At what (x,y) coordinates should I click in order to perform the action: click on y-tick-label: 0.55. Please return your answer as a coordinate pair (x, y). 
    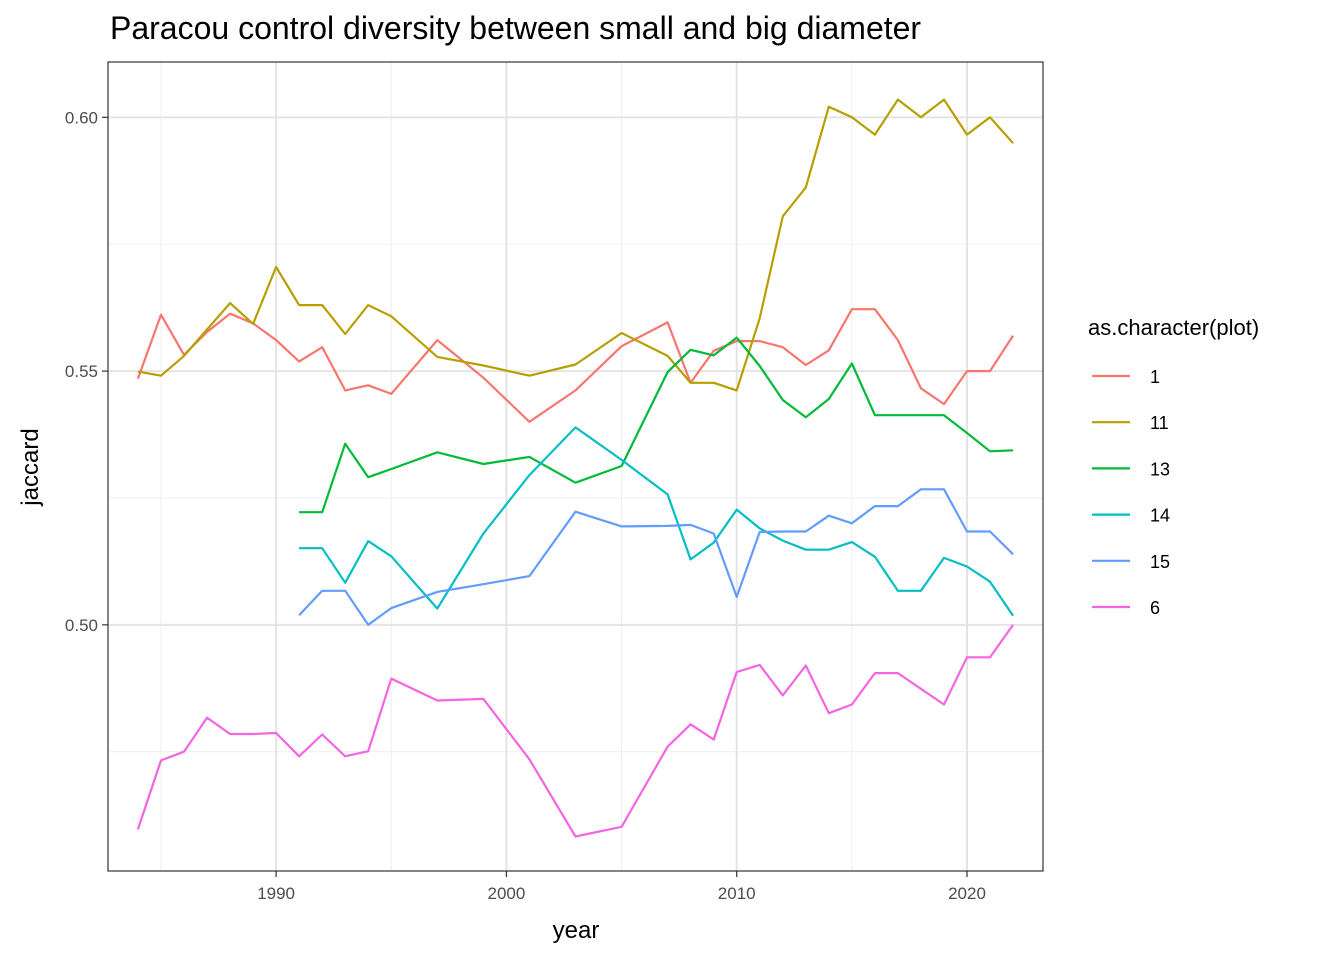
    Looking at the image, I should click on (81, 371).